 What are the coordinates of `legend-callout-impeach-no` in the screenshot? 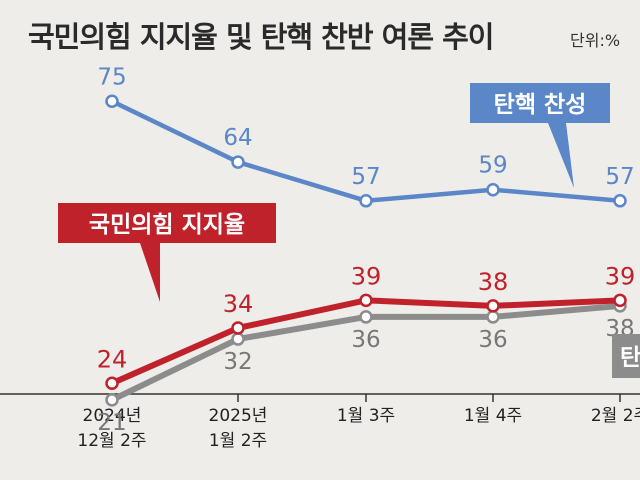 It's located at (626, 356).